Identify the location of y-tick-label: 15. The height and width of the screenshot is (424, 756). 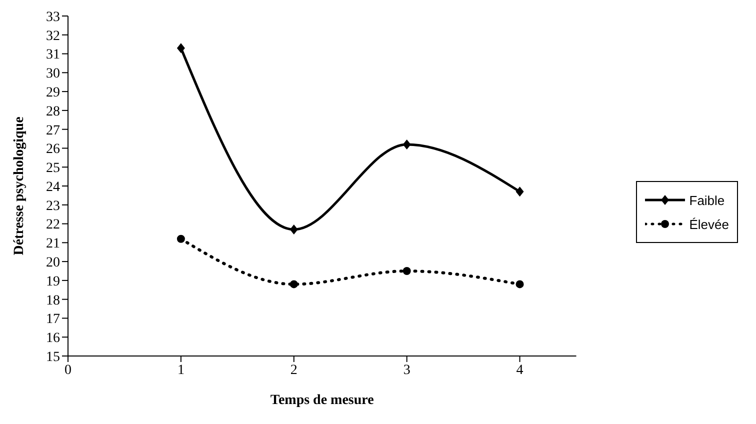
(53, 357).